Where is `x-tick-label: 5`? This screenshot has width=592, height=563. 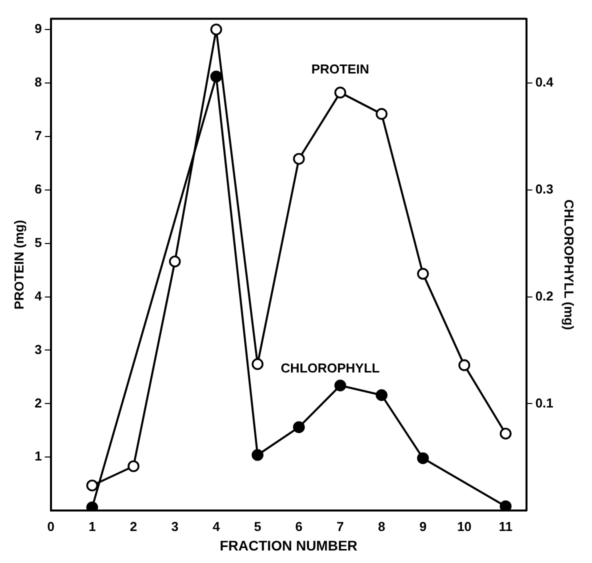
x-tick-label: 5 is located at coordinates (258, 526).